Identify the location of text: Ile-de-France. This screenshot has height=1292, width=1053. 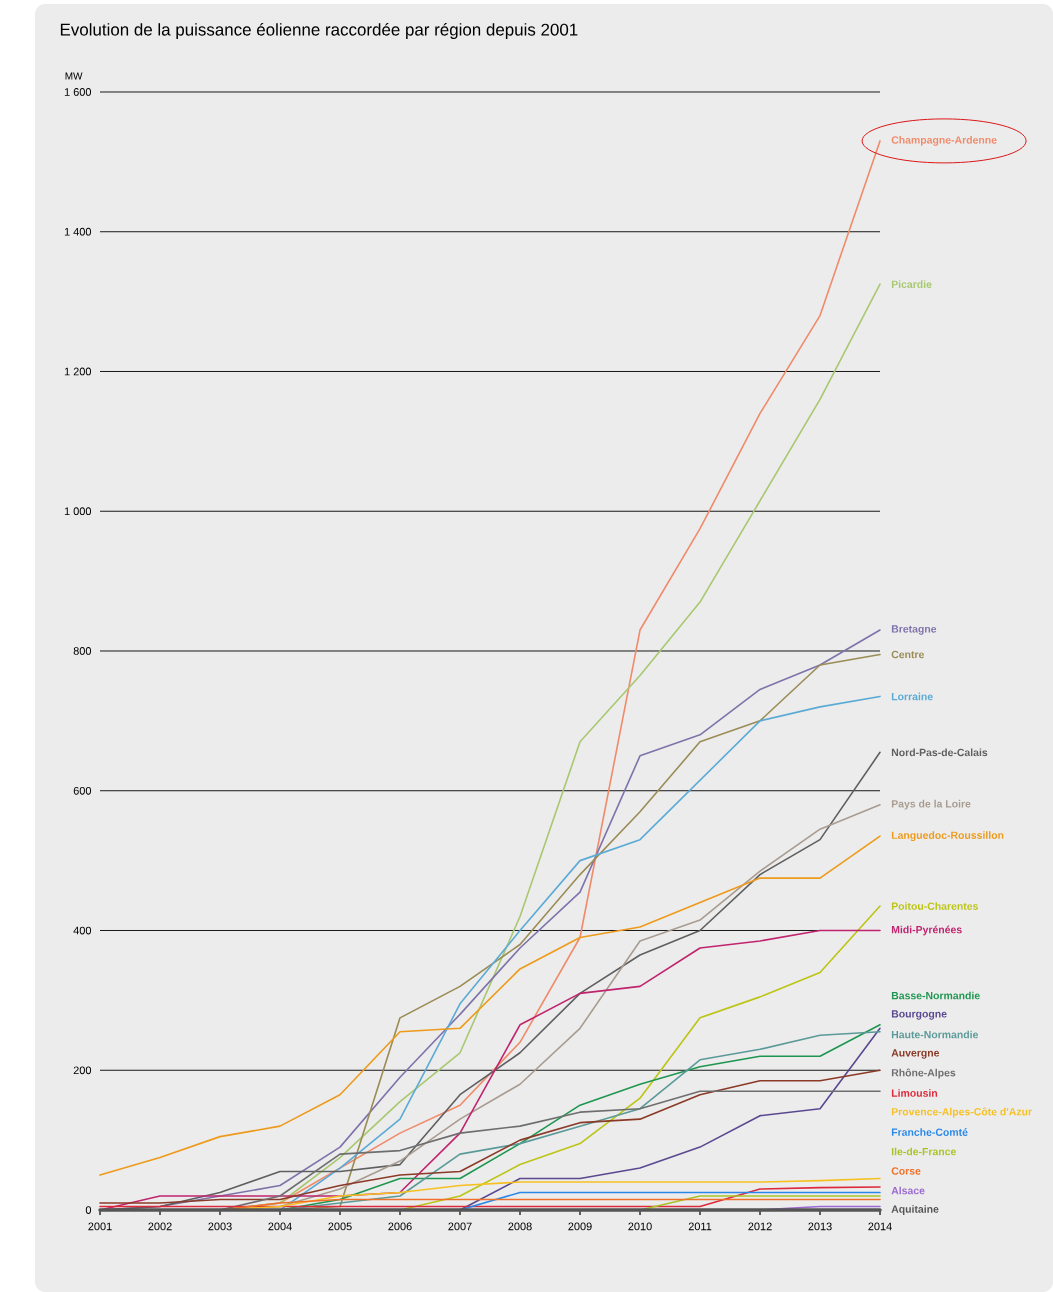
(923, 1151).